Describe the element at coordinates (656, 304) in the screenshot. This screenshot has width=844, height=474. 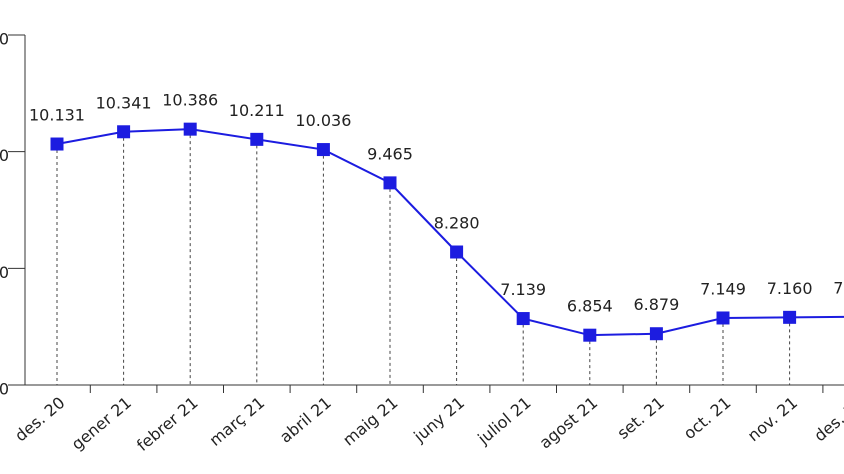
I see `data-label: 6.879` at that location.